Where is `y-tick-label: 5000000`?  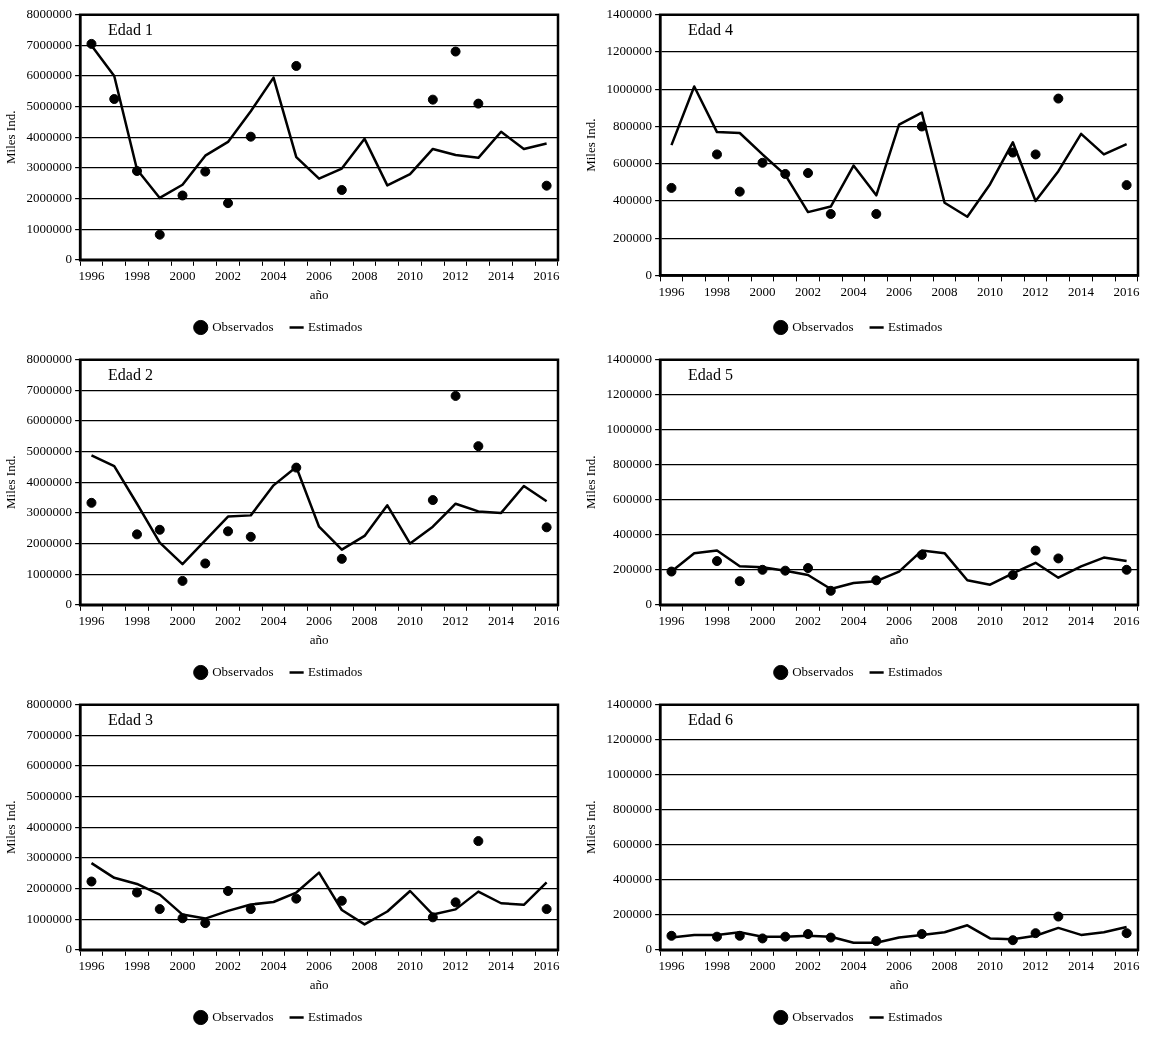 y-tick-label: 5000000 is located at coordinates (49, 796).